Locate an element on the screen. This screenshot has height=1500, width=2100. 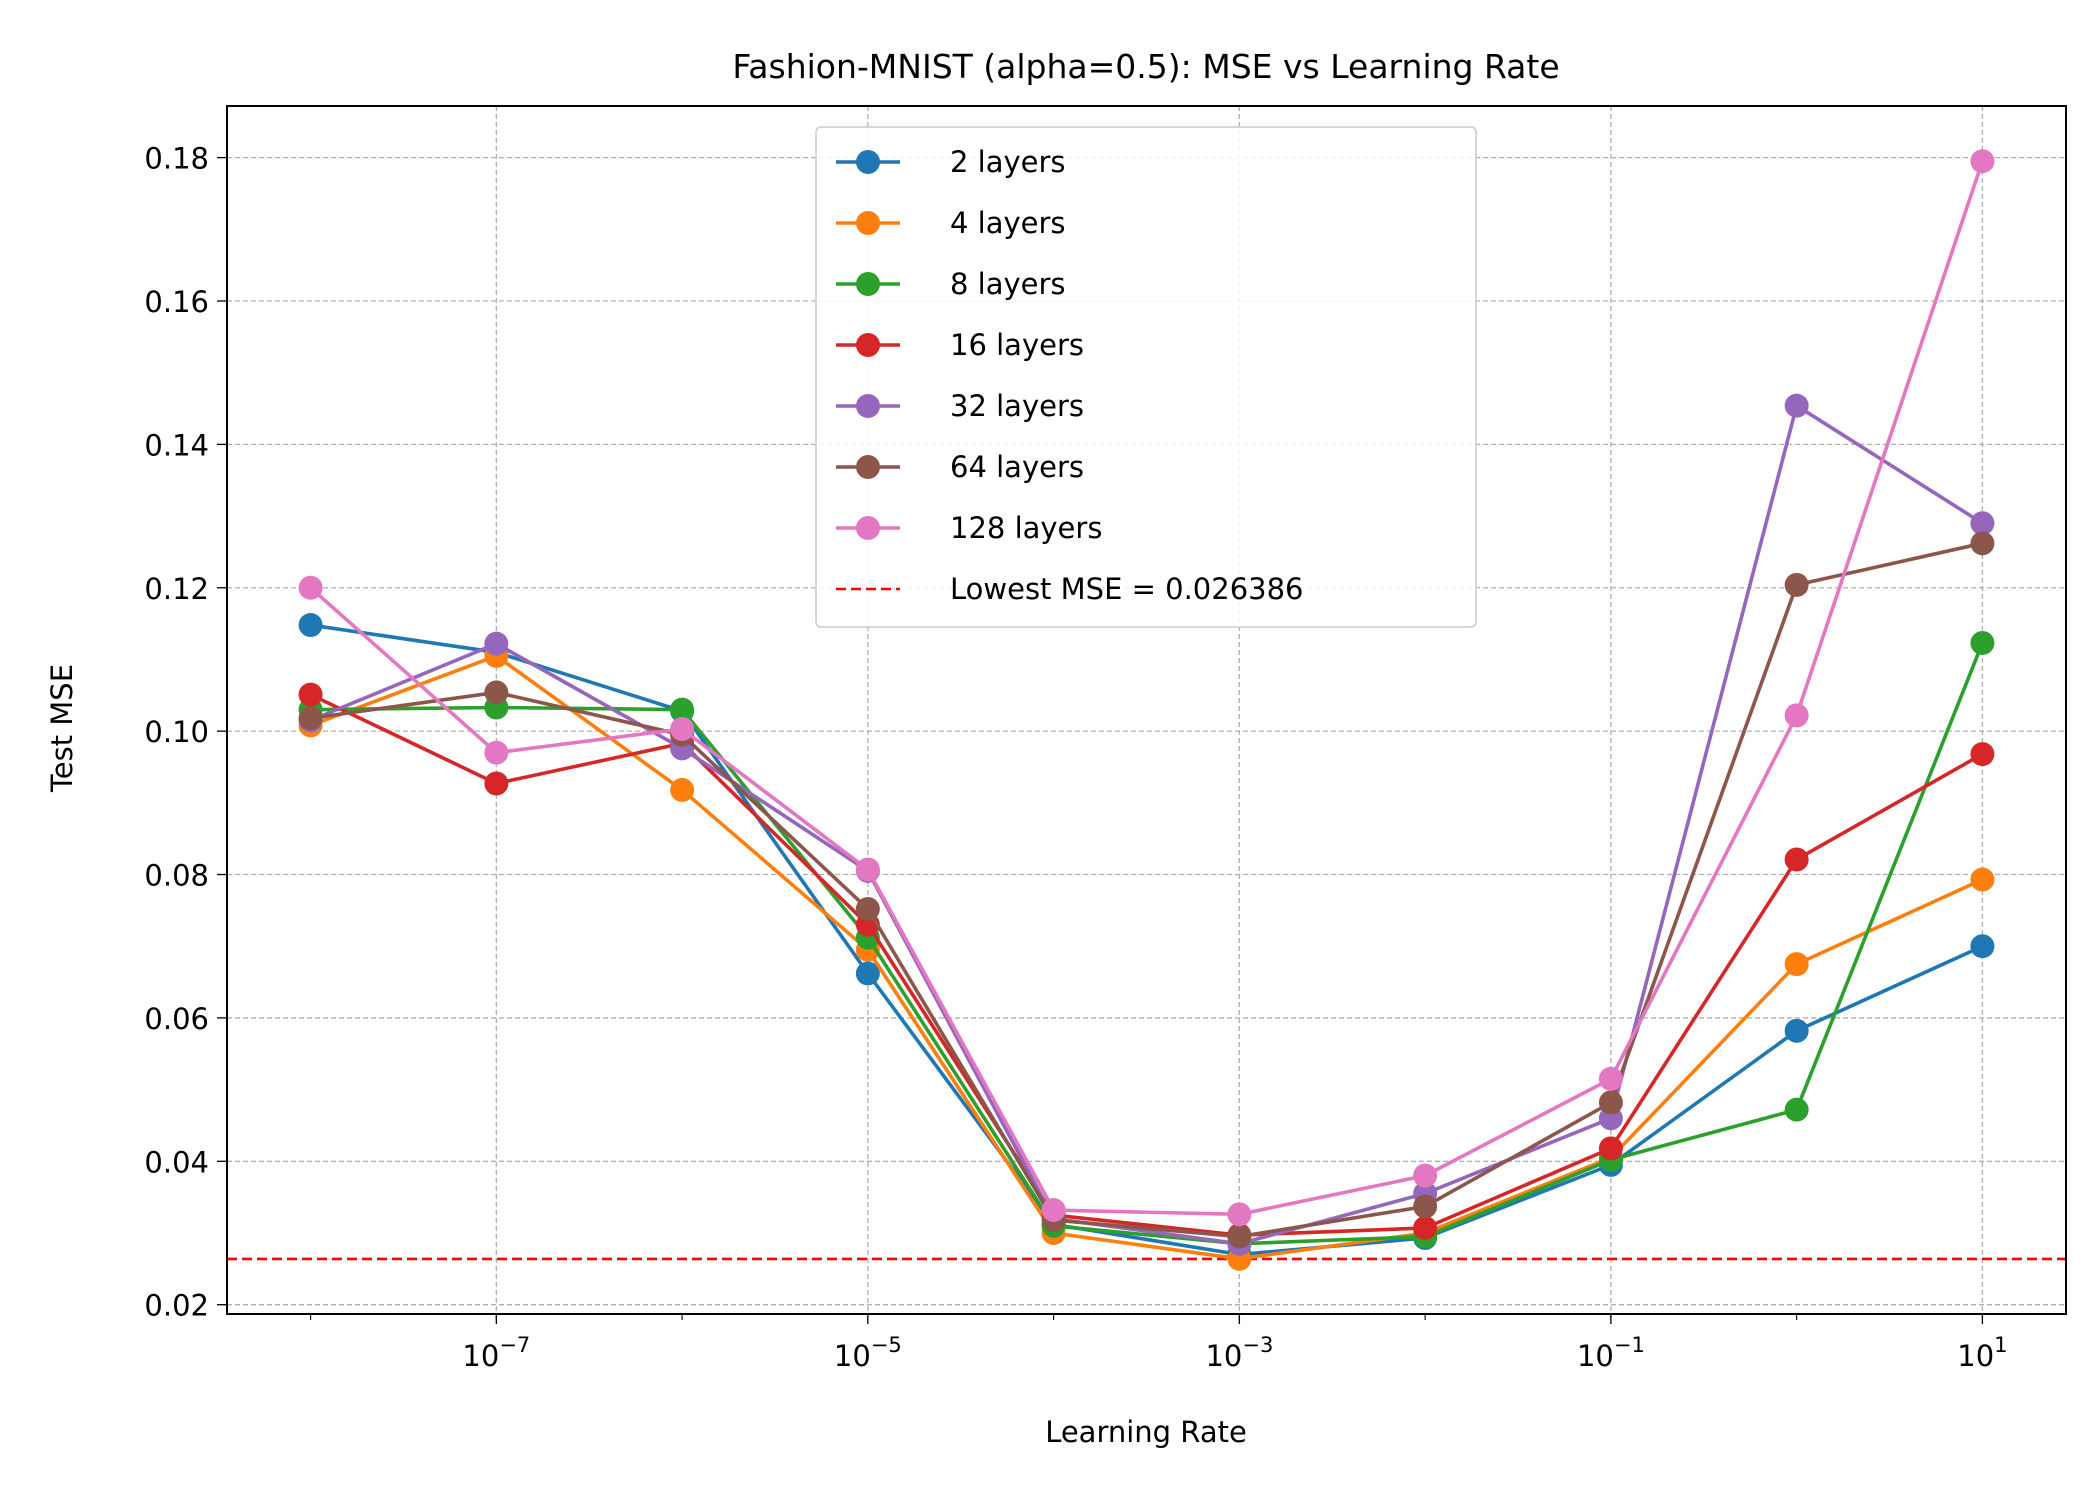
legend-label: 16 layers is located at coordinates (1017, 345).